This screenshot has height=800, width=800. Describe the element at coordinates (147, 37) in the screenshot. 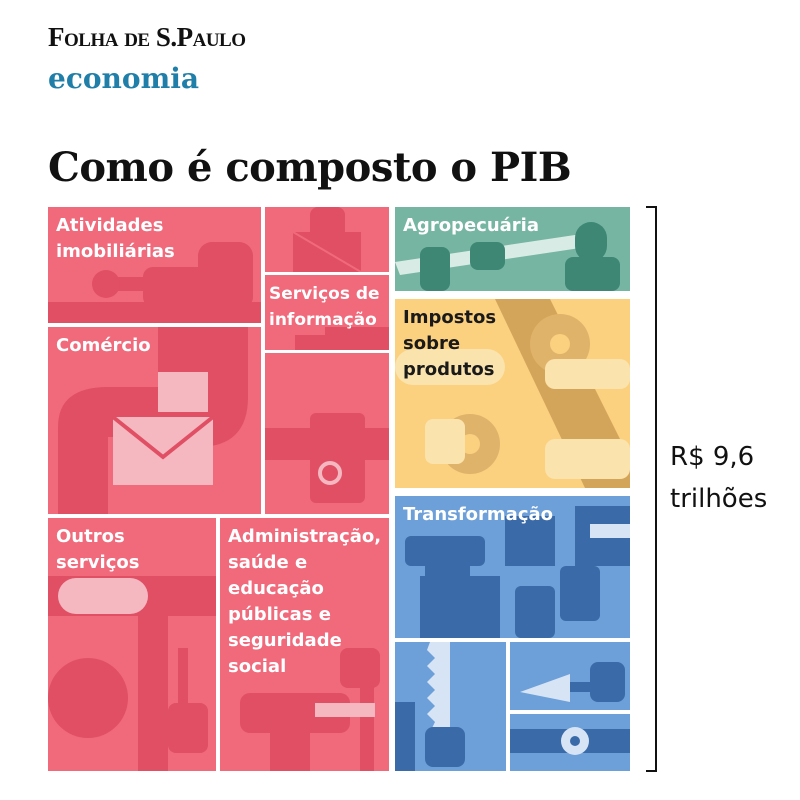

I see `newspaper-logo: Folha de S.Paulo` at that location.